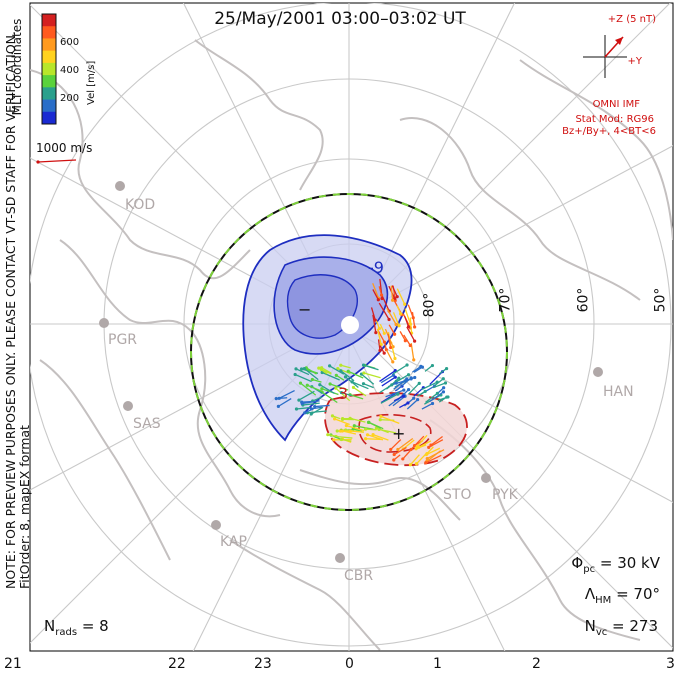 The height and width of the screenshot is (674, 680). What do you see at coordinates (359, 576) in the screenshot?
I see `station-cbr: CBR` at bounding box center [359, 576].